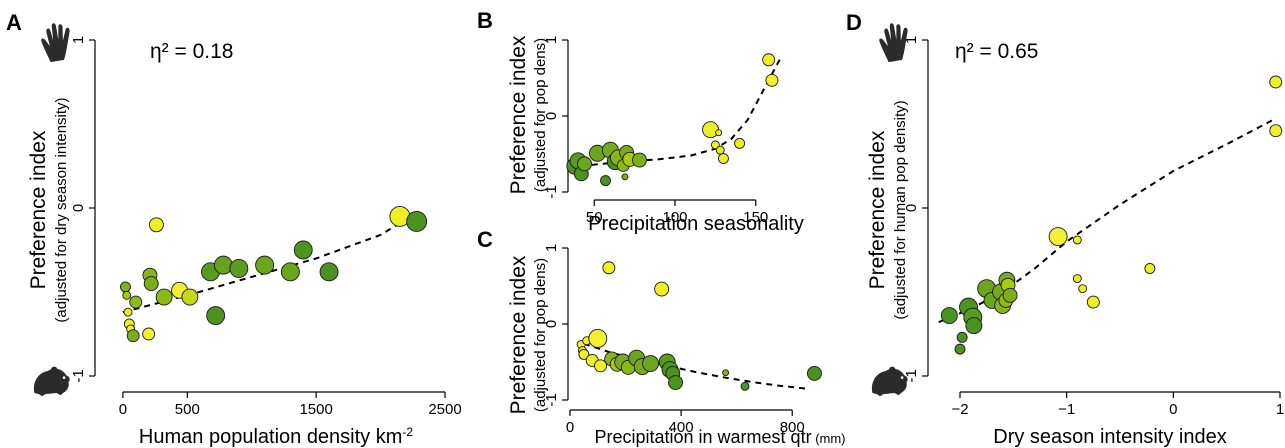  What do you see at coordinates (675, 113) in the screenshot?
I see `trend-line-b` at bounding box center [675, 113].